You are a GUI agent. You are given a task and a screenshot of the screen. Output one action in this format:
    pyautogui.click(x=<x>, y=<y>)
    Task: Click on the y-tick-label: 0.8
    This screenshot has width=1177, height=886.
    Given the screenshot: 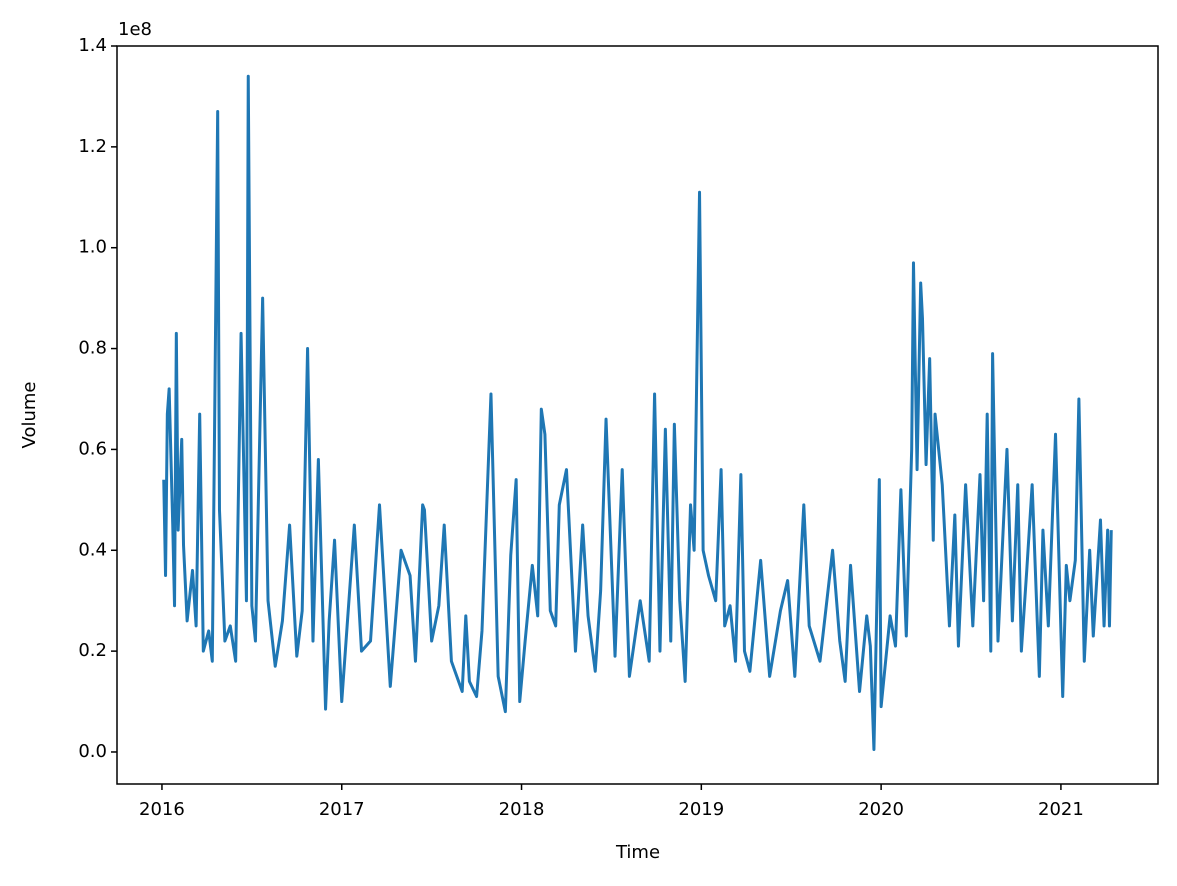 What is the action you would take?
    pyautogui.click(x=92, y=348)
    